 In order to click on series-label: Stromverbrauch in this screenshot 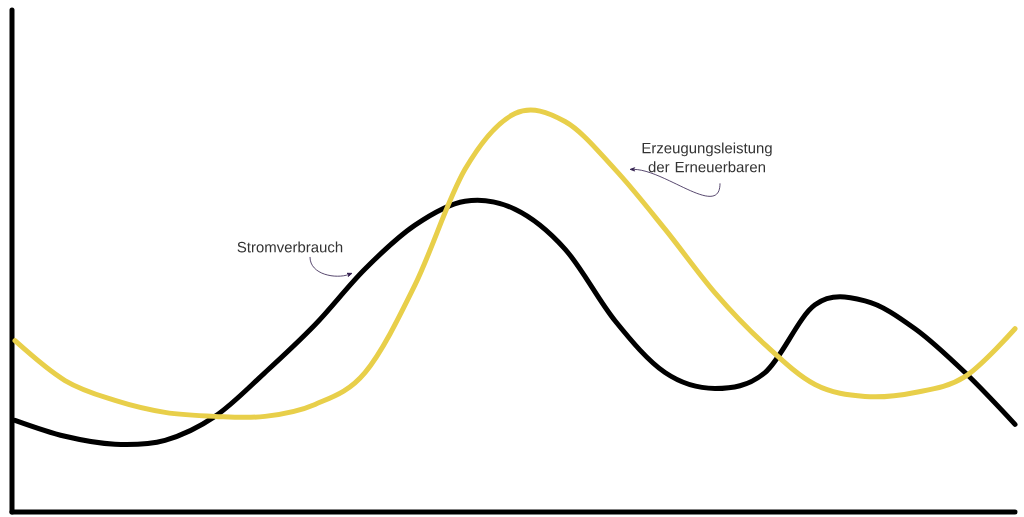, I will do `click(290, 247)`.